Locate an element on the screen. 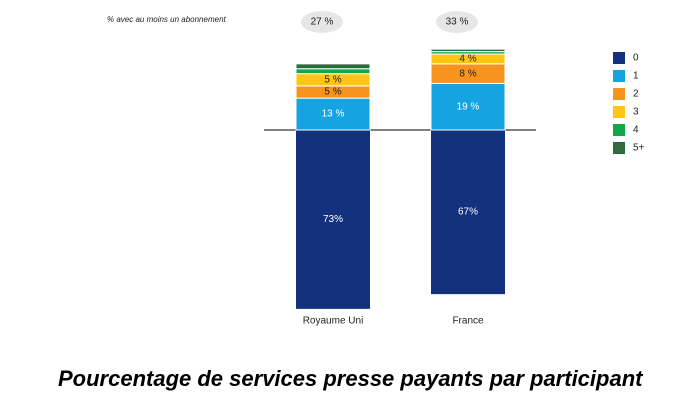 This screenshot has height=404, width=700. data-label: 13 % is located at coordinates (333, 114).